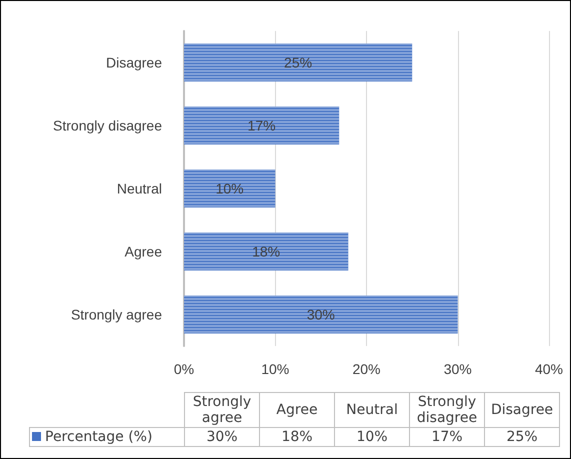 The width and height of the screenshot is (571, 459). What do you see at coordinates (134, 62) in the screenshot?
I see `y-tick-label: Disagree` at bounding box center [134, 62].